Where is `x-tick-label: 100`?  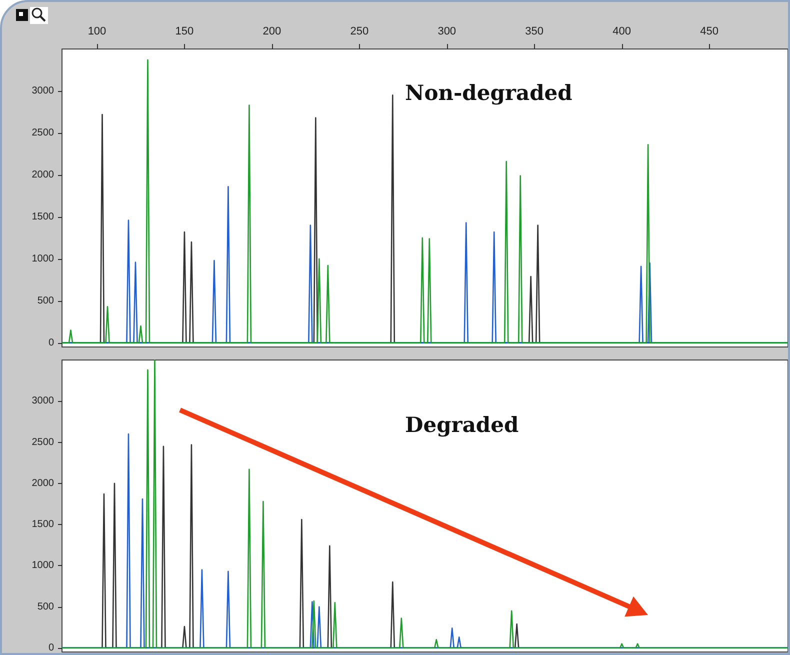
x-tick-label: 100 is located at coordinates (97, 32).